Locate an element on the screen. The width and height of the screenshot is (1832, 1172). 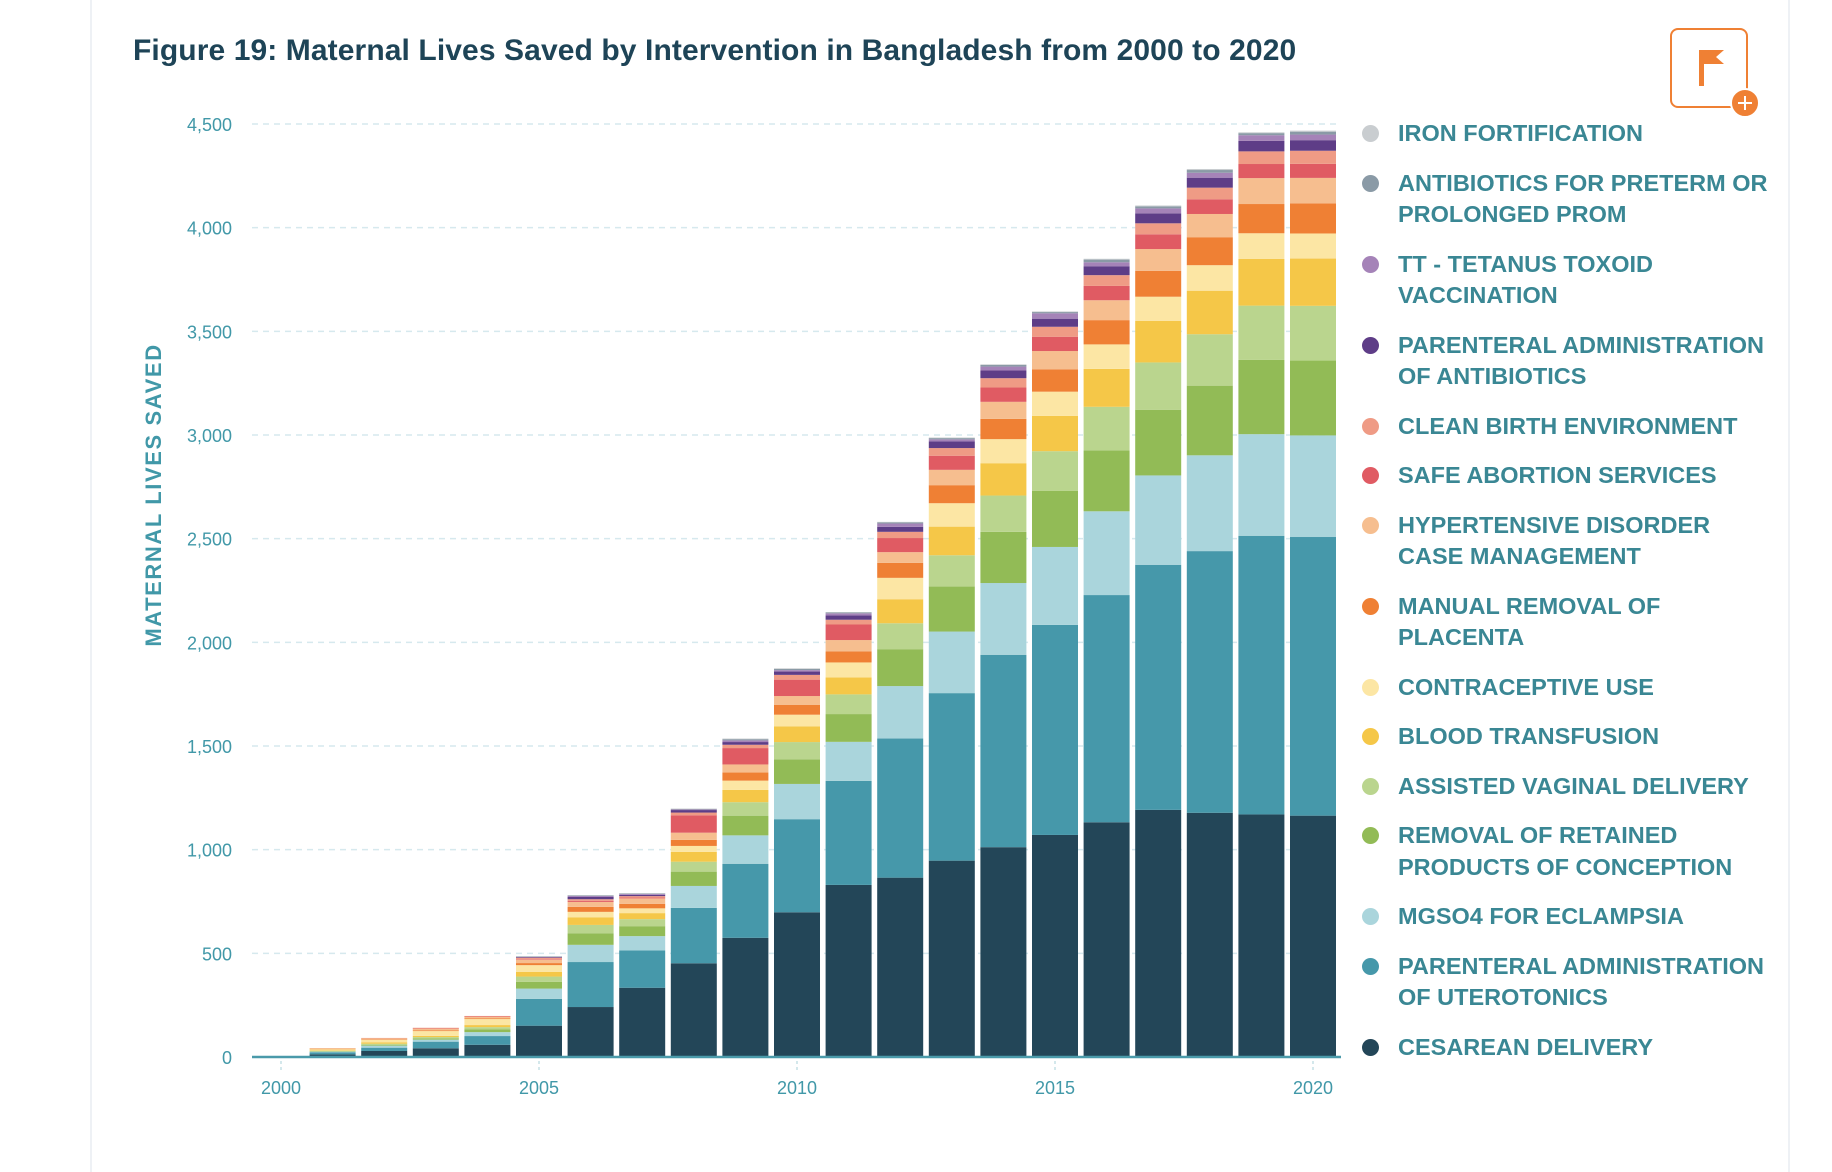
bar-stack-2006 is located at coordinates (590, 976).